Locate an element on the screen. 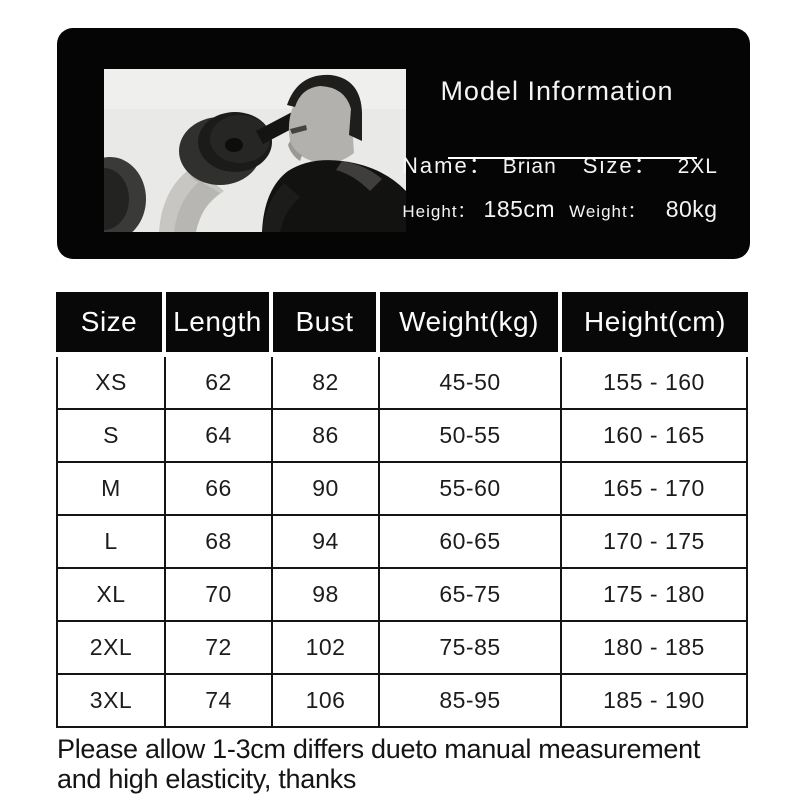  table-cell: XL is located at coordinates (111, 595).